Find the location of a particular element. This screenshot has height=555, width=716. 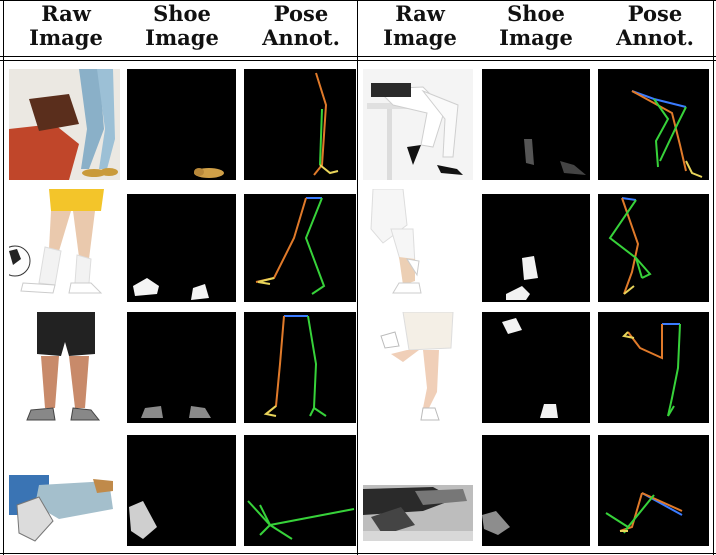

pose-annot-r1-right is located at coordinates (653, 124).